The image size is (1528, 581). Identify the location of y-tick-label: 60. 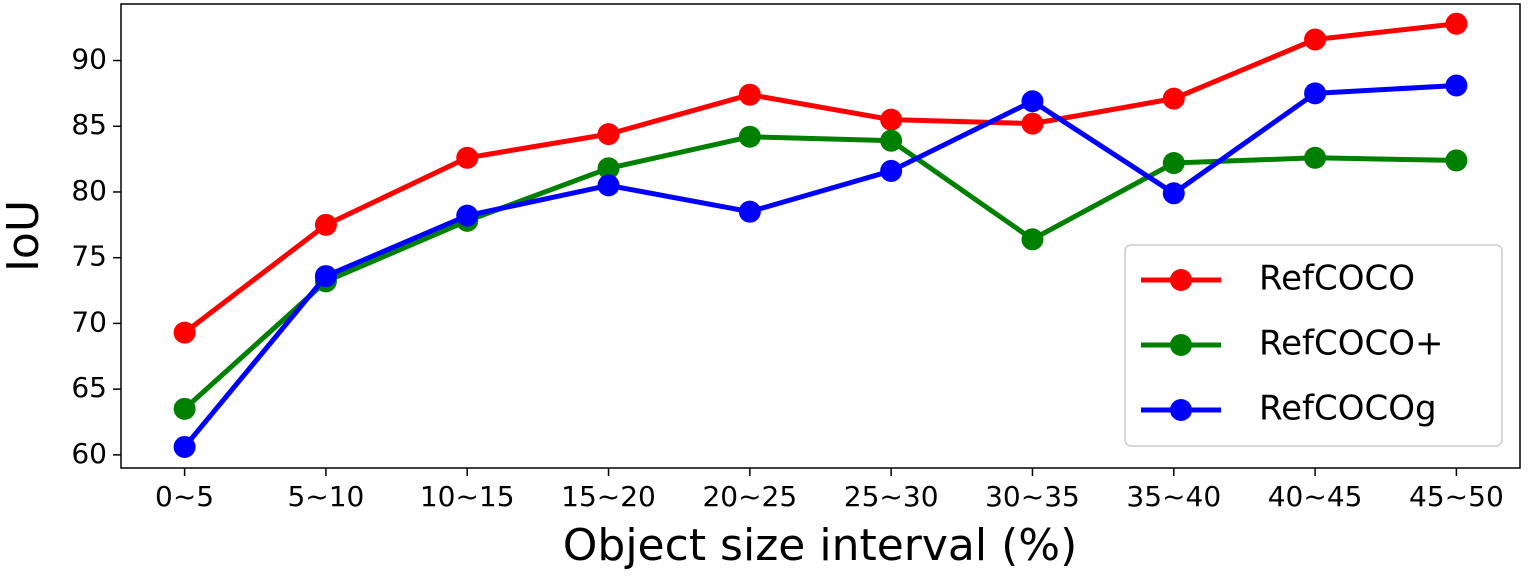
(89, 453).